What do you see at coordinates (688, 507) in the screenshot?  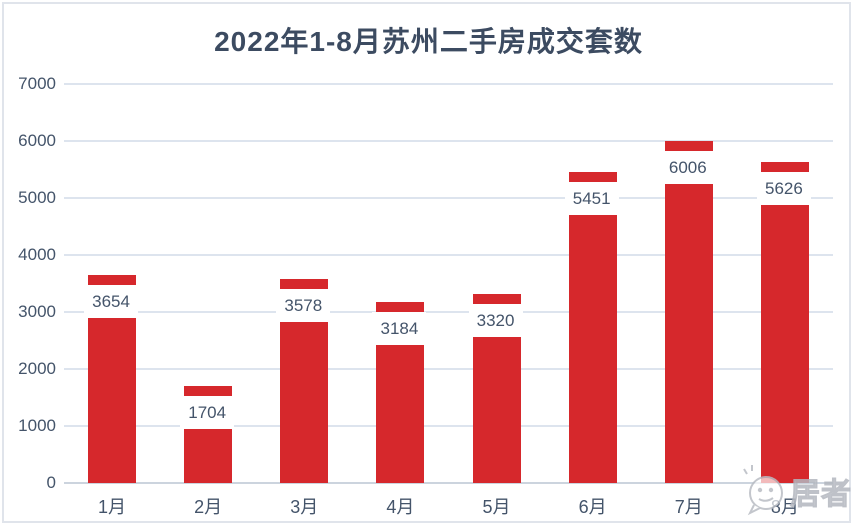 I see `x-axis-label: 7月` at bounding box center [688, 507].